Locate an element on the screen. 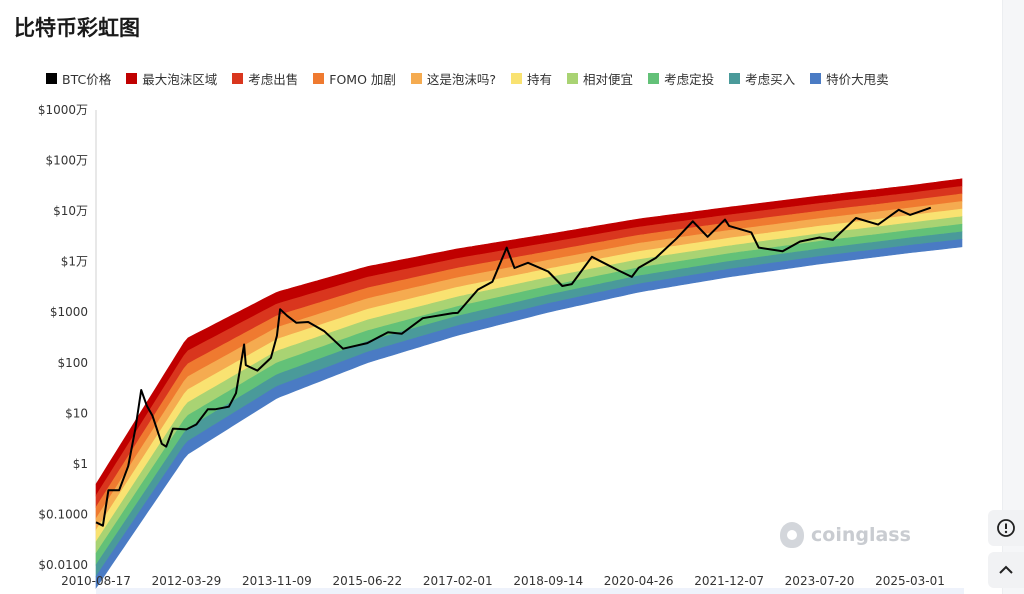 The image size is (1024, 594). x-tick-label: 2013-11-09 is located at coordinates (277, 581).